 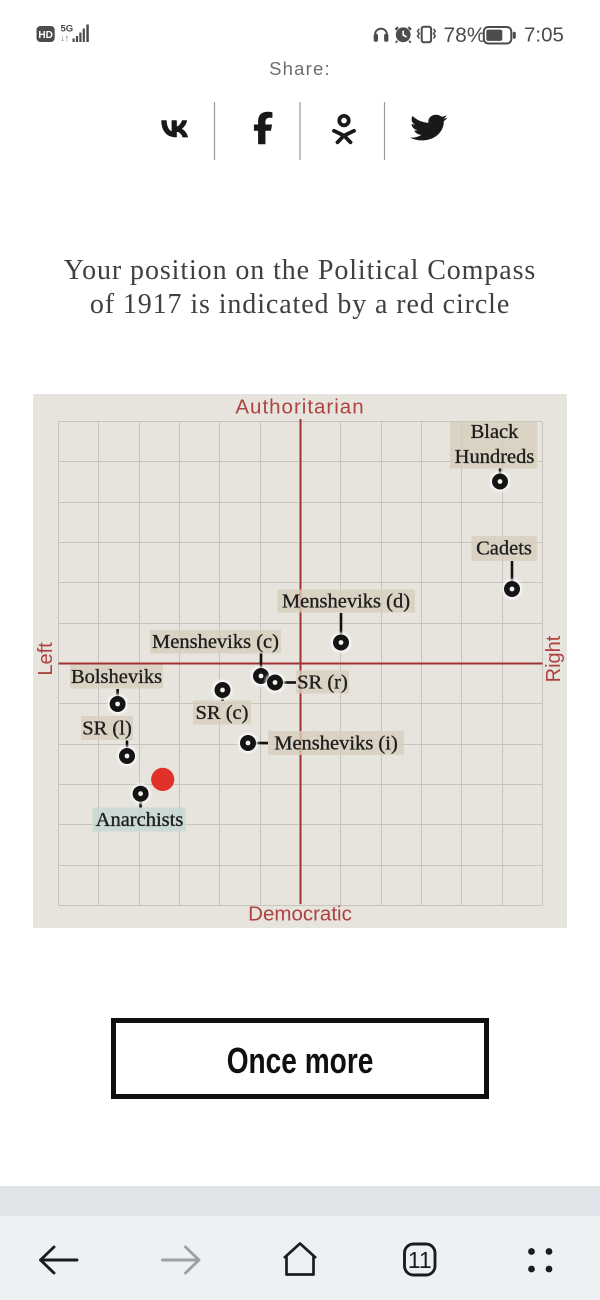 What do you see at coordinates (300, 914) in the screenshot?
I see `svg-text: Democratic` at bounding box center [300, 914].